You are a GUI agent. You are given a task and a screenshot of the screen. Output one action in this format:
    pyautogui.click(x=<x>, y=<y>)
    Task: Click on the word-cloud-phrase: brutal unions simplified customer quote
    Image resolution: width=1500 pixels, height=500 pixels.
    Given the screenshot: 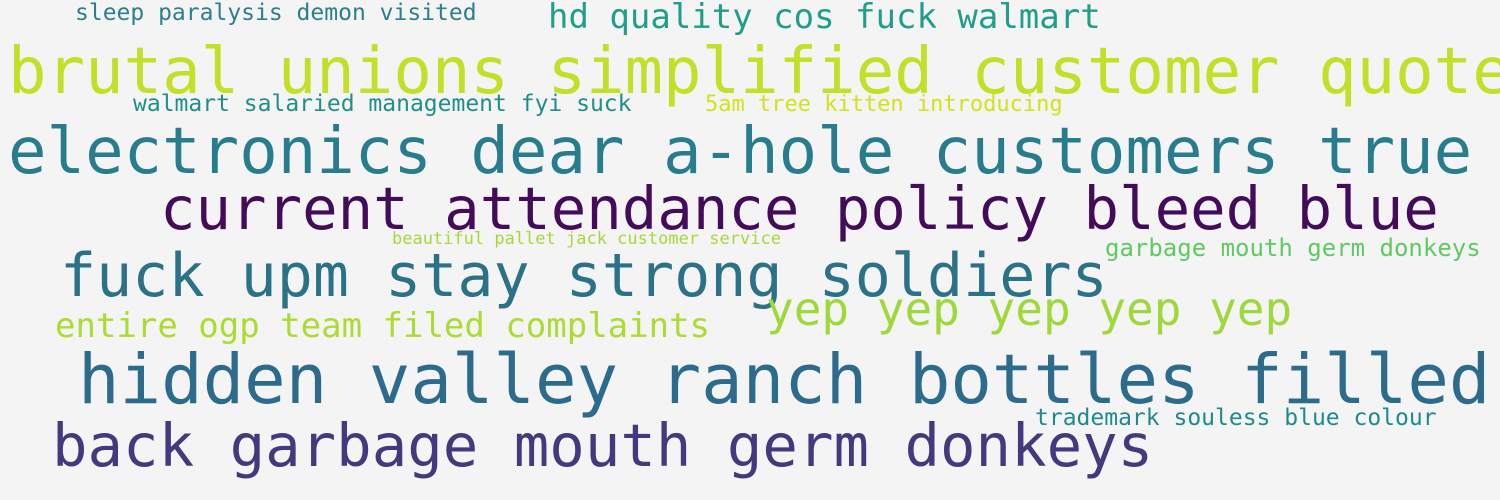 What is the action you would take?
    pyautogui.click(x=754, y=72)
    